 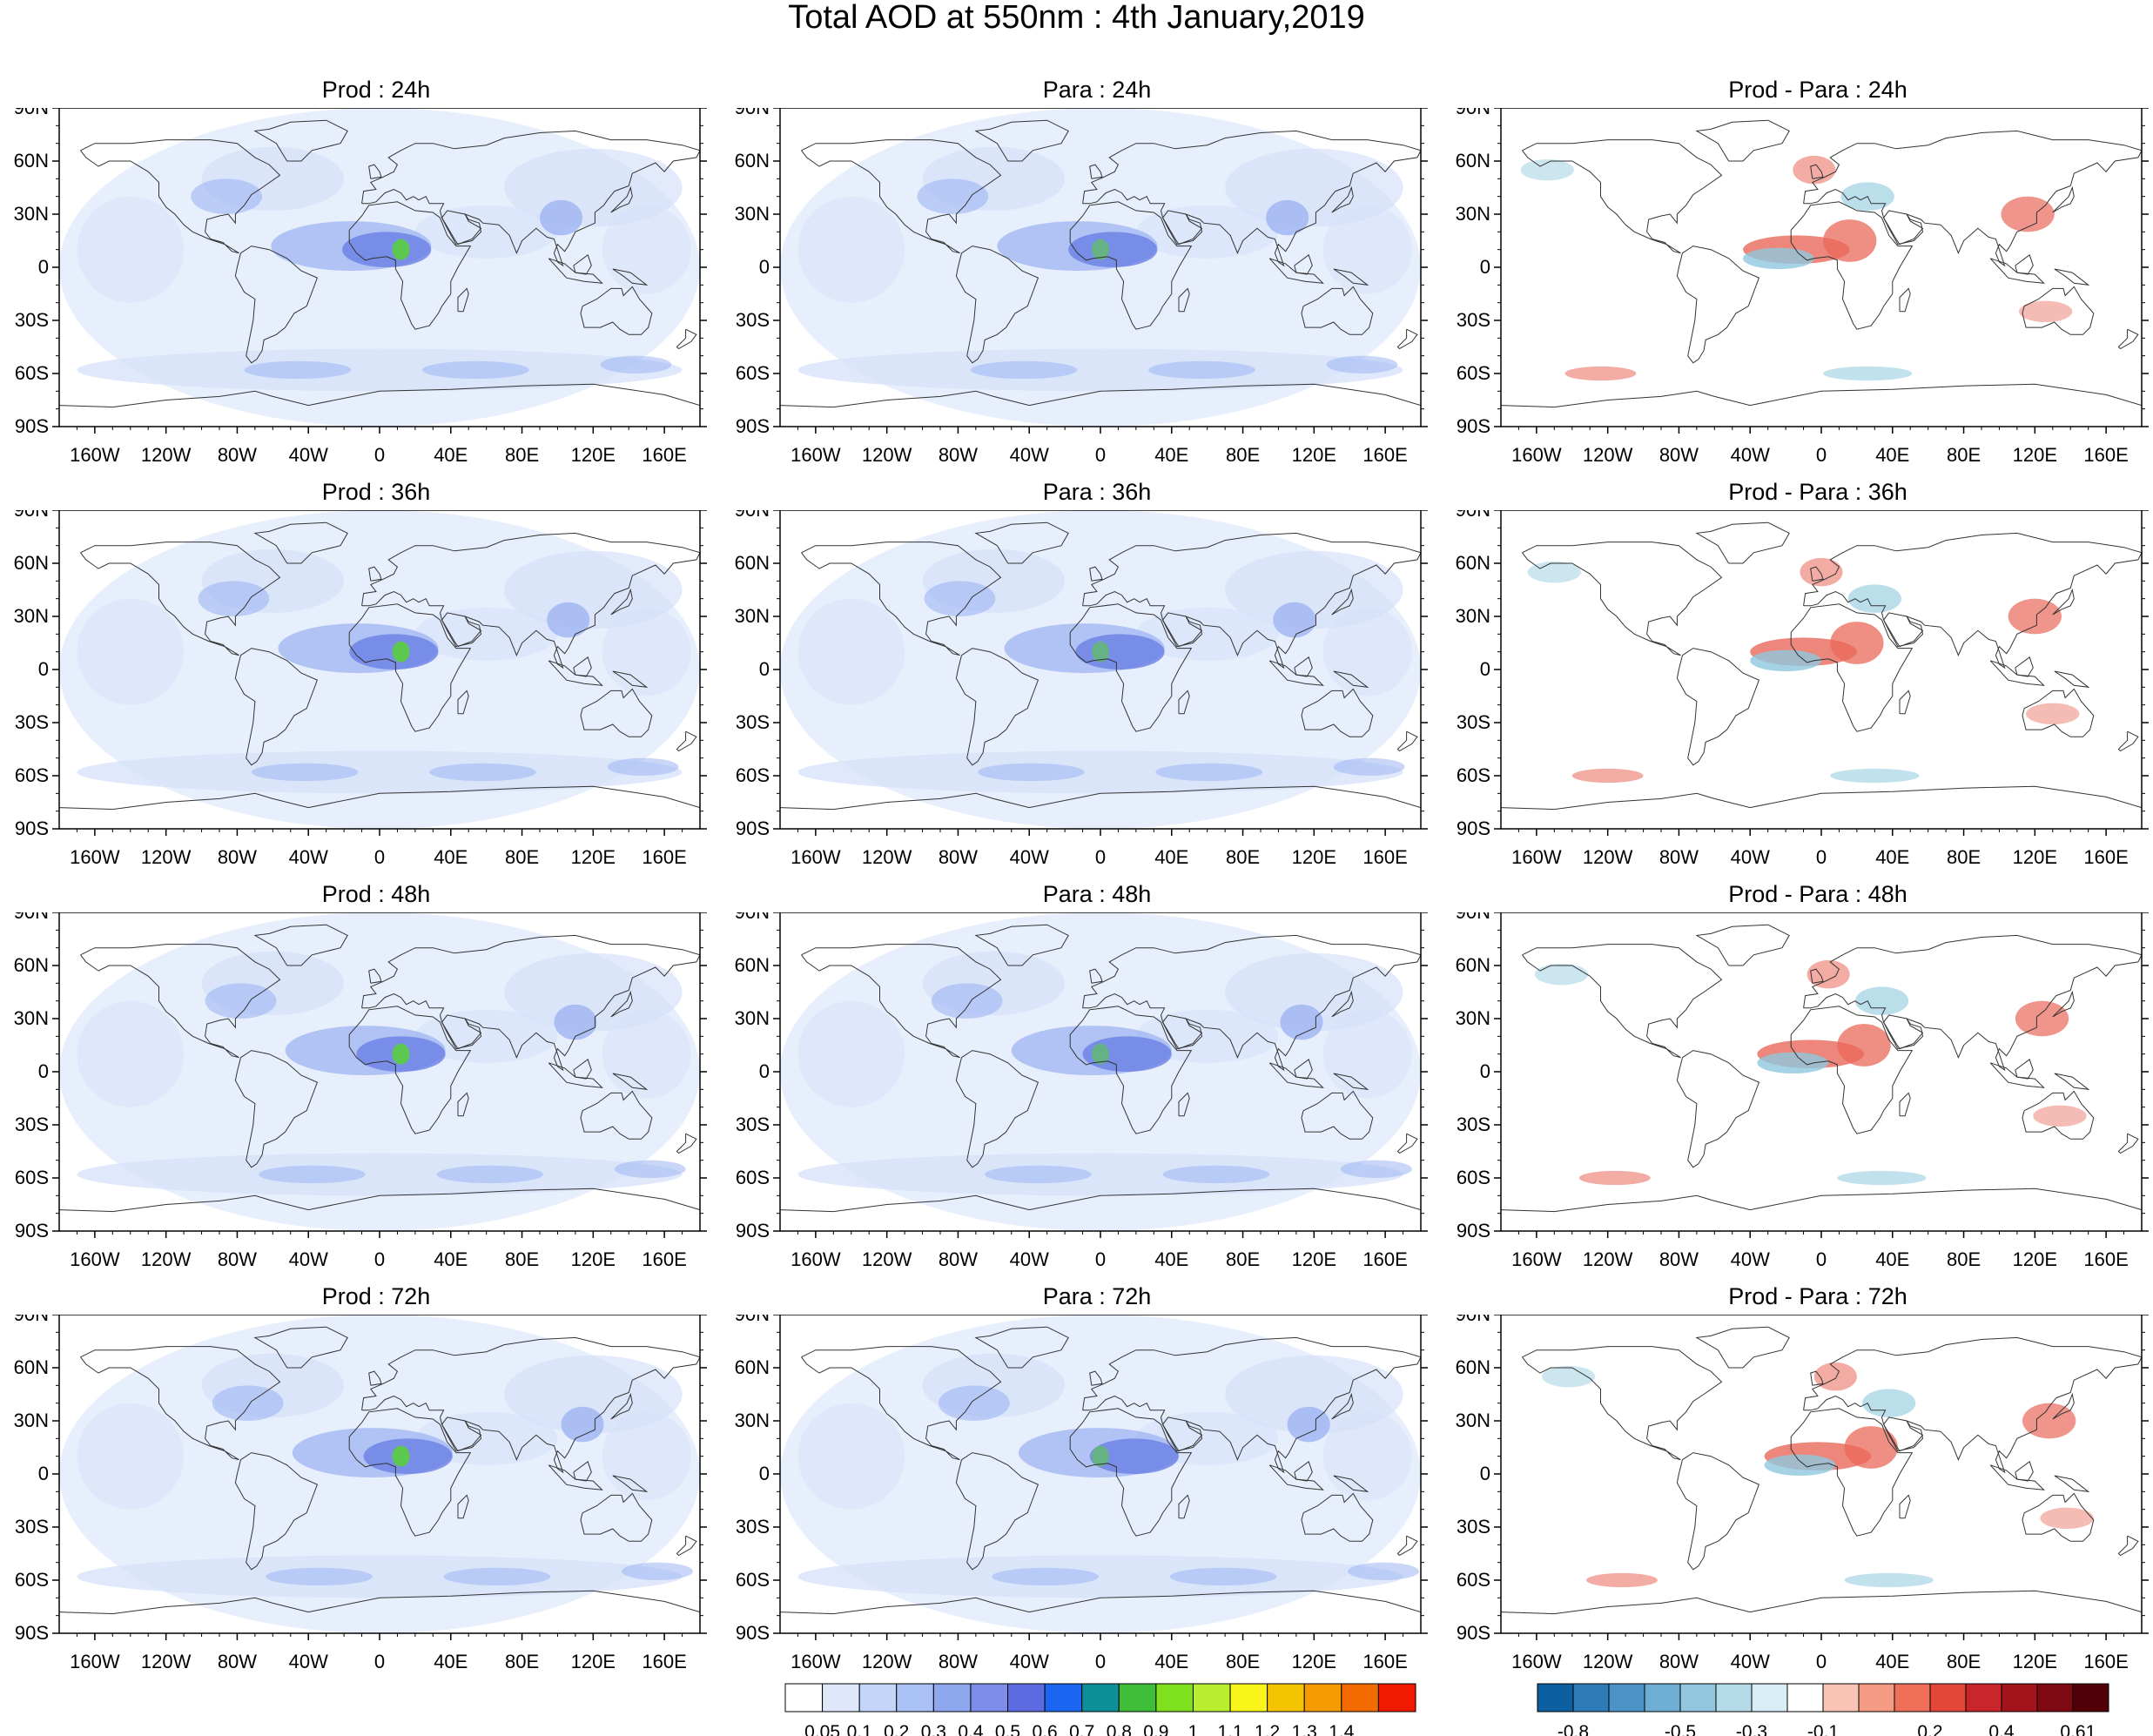 I want to click on lat-tick-label: 90N, so click(x=1473, y=113).